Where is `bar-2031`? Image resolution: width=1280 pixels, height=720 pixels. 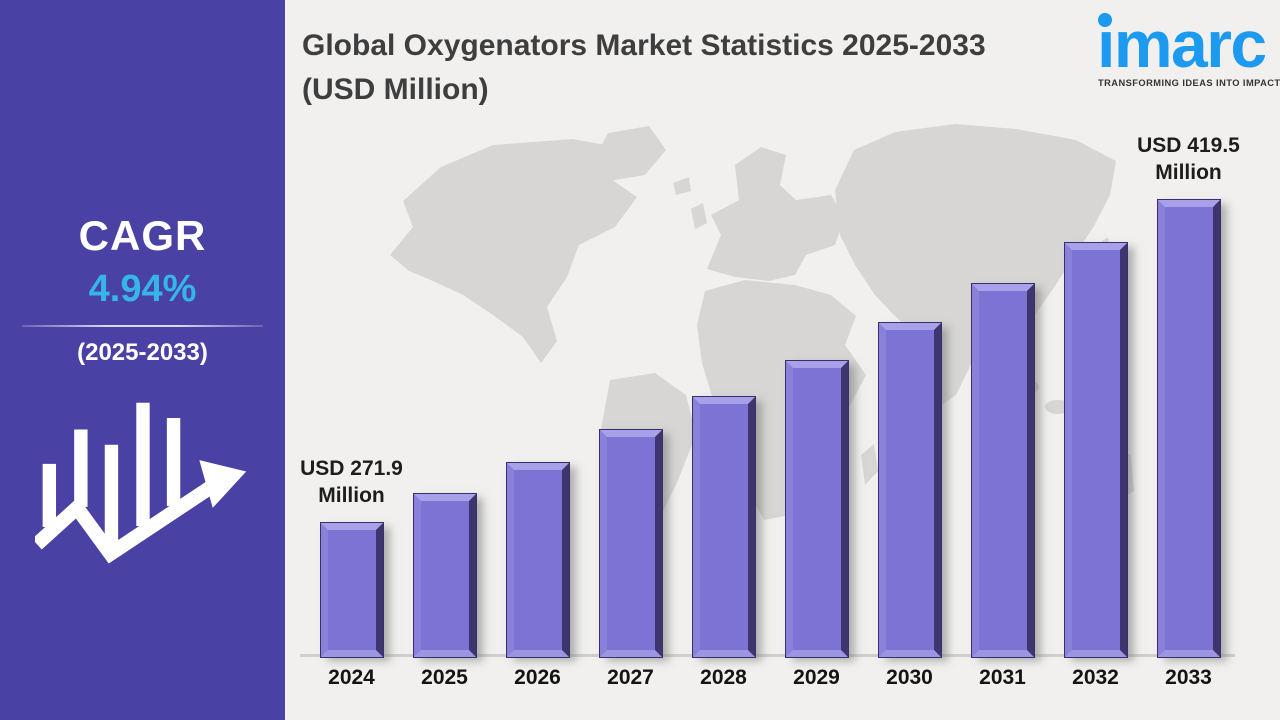 bar-2031 is located at coordinates (1002, 470).